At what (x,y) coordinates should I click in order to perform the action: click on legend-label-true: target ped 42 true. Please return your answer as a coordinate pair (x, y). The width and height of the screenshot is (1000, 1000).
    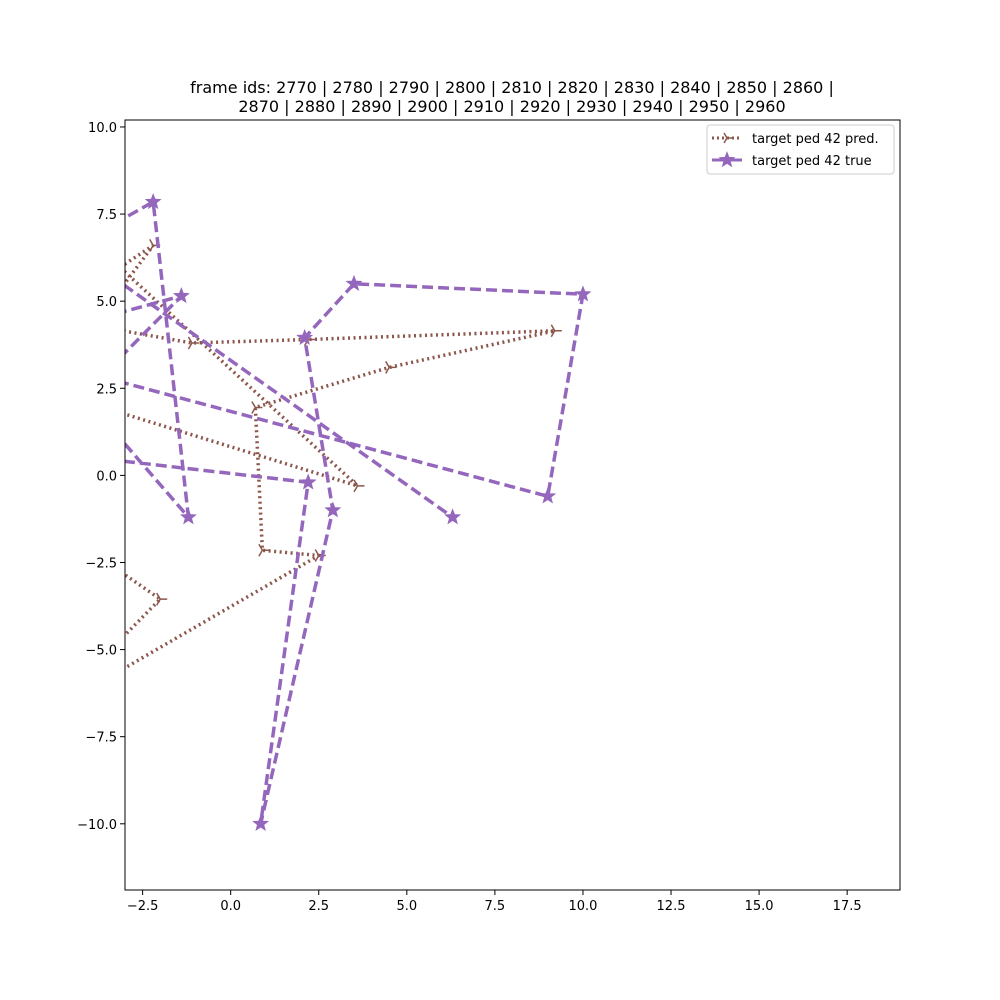
    Looking at the image, I should click on (812, 161).